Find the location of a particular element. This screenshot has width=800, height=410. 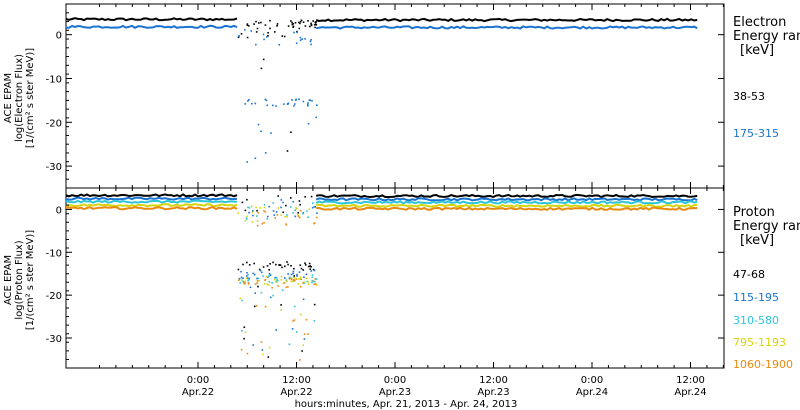

legend-item-47-68: 47-68 is located at coordinates (749, 274).